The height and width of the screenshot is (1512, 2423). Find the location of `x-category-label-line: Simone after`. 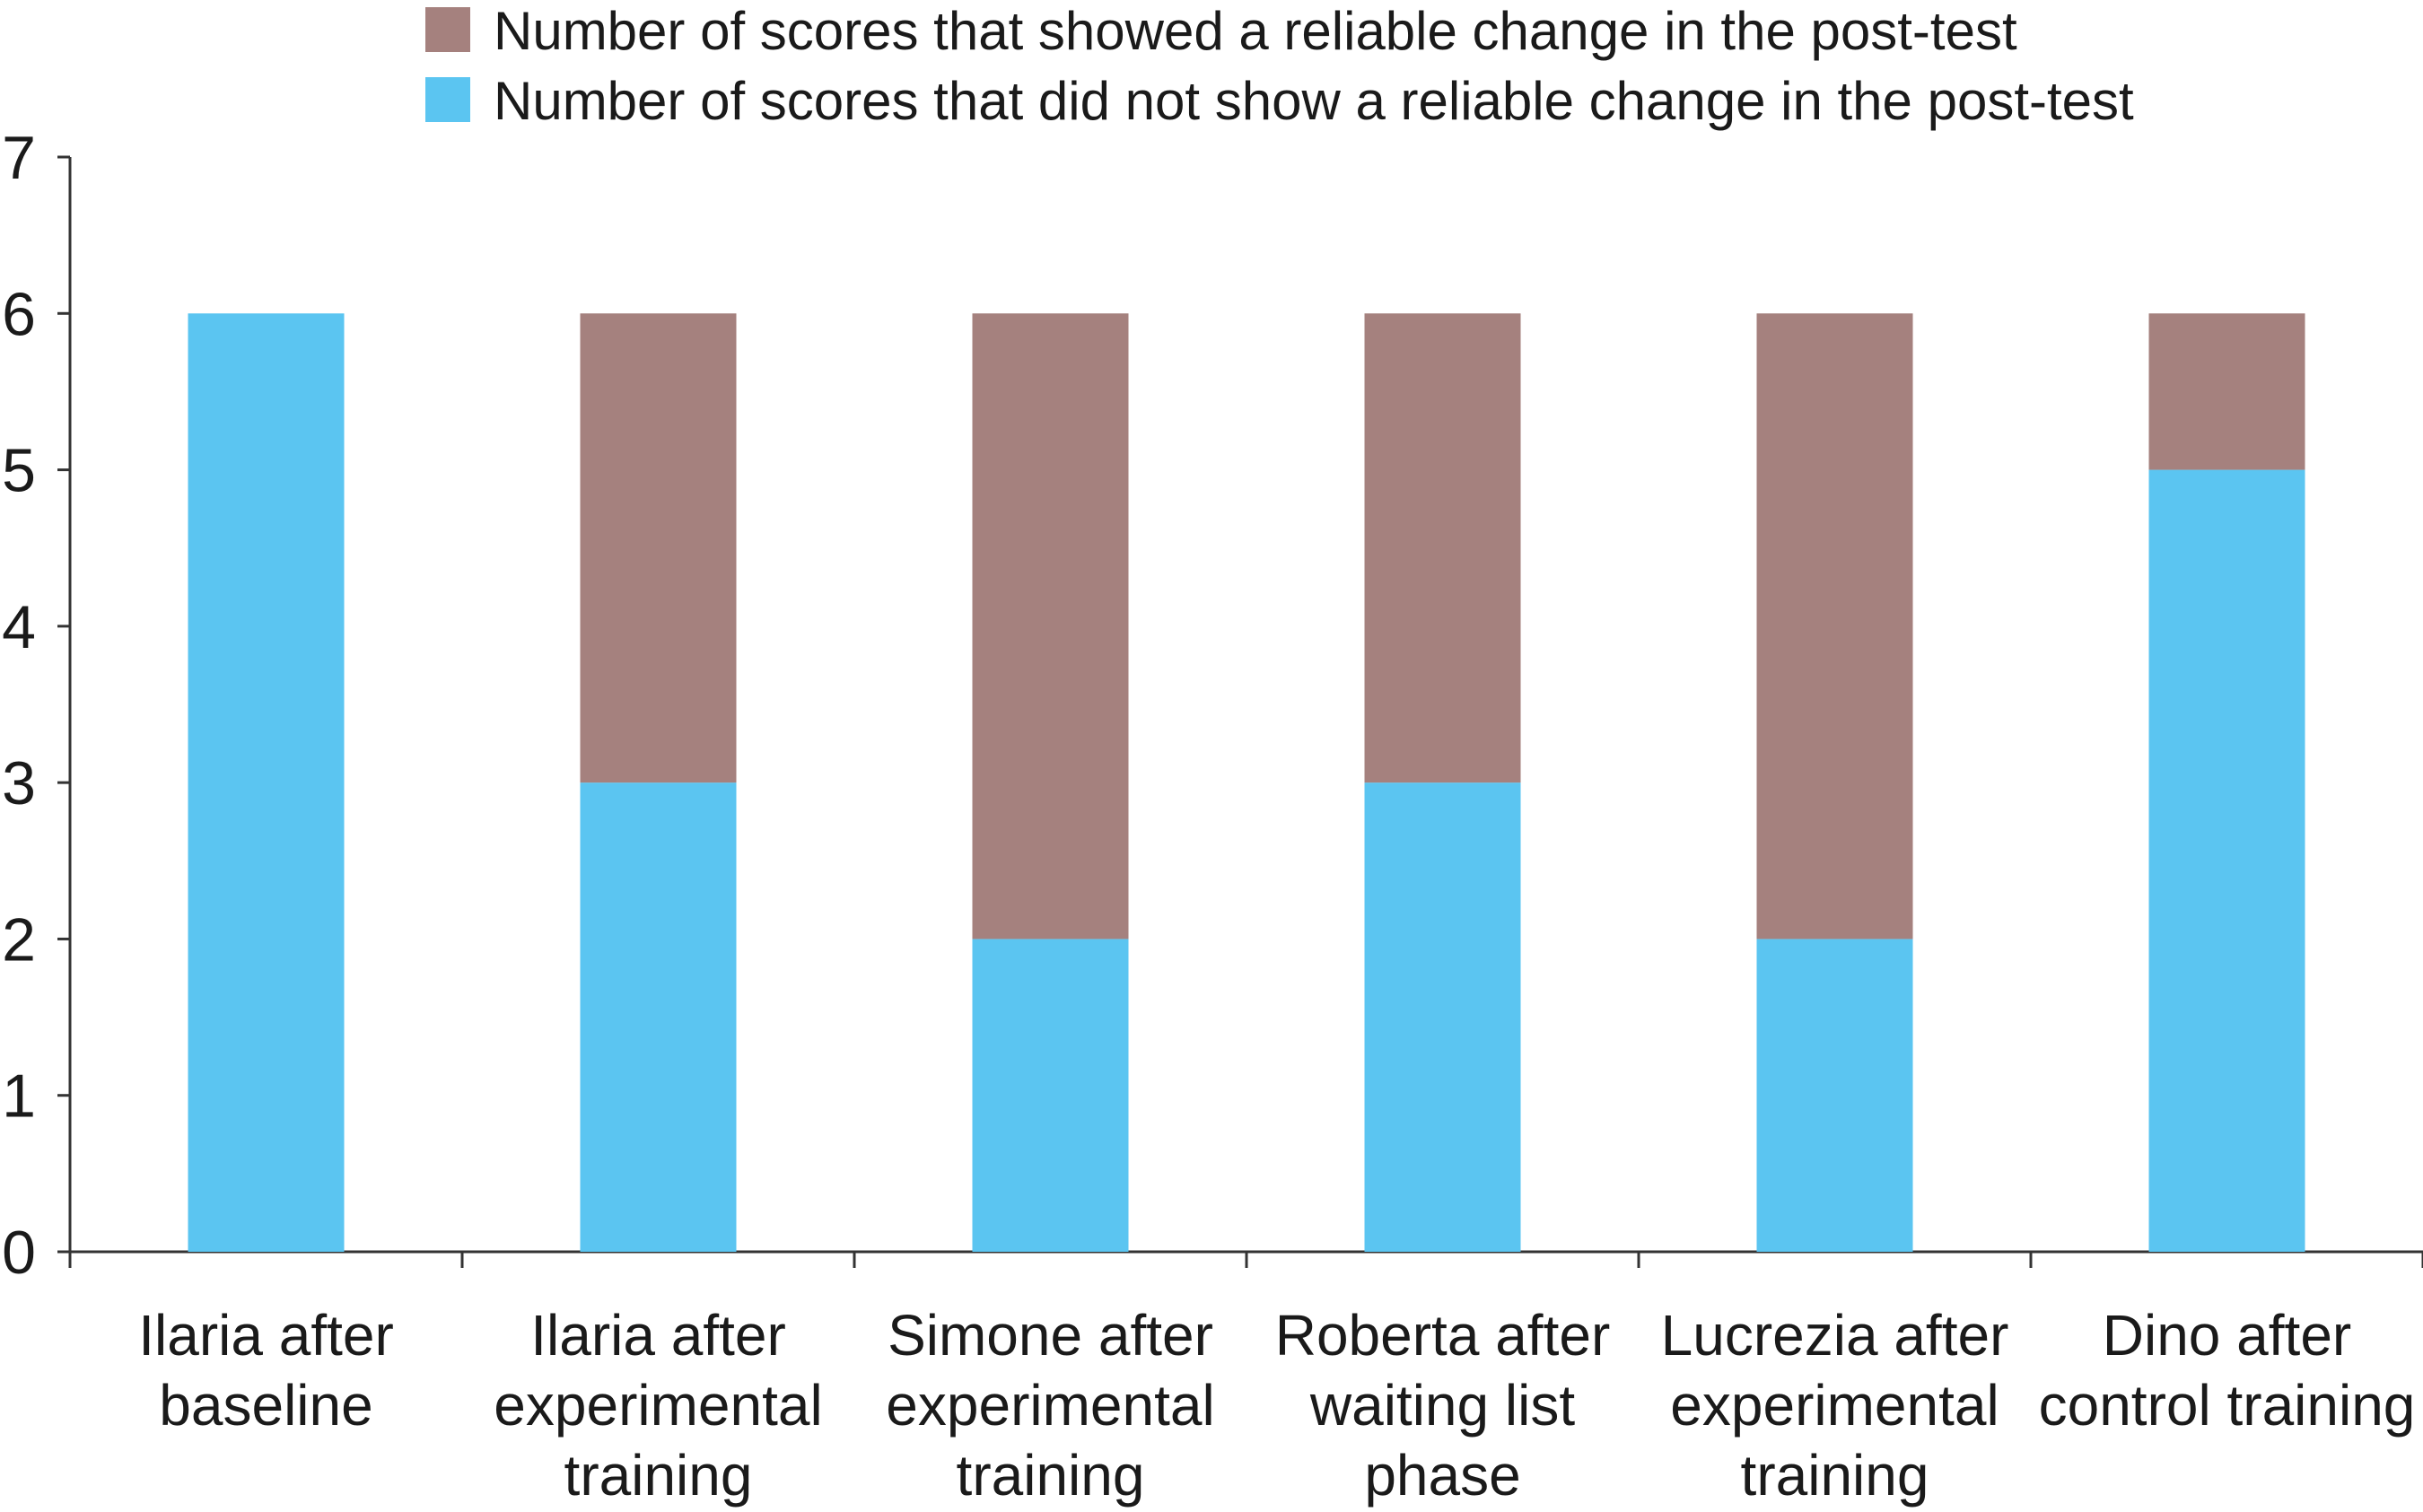

x-category-label-line: Simone after is located at coordinates (1050, 1335).